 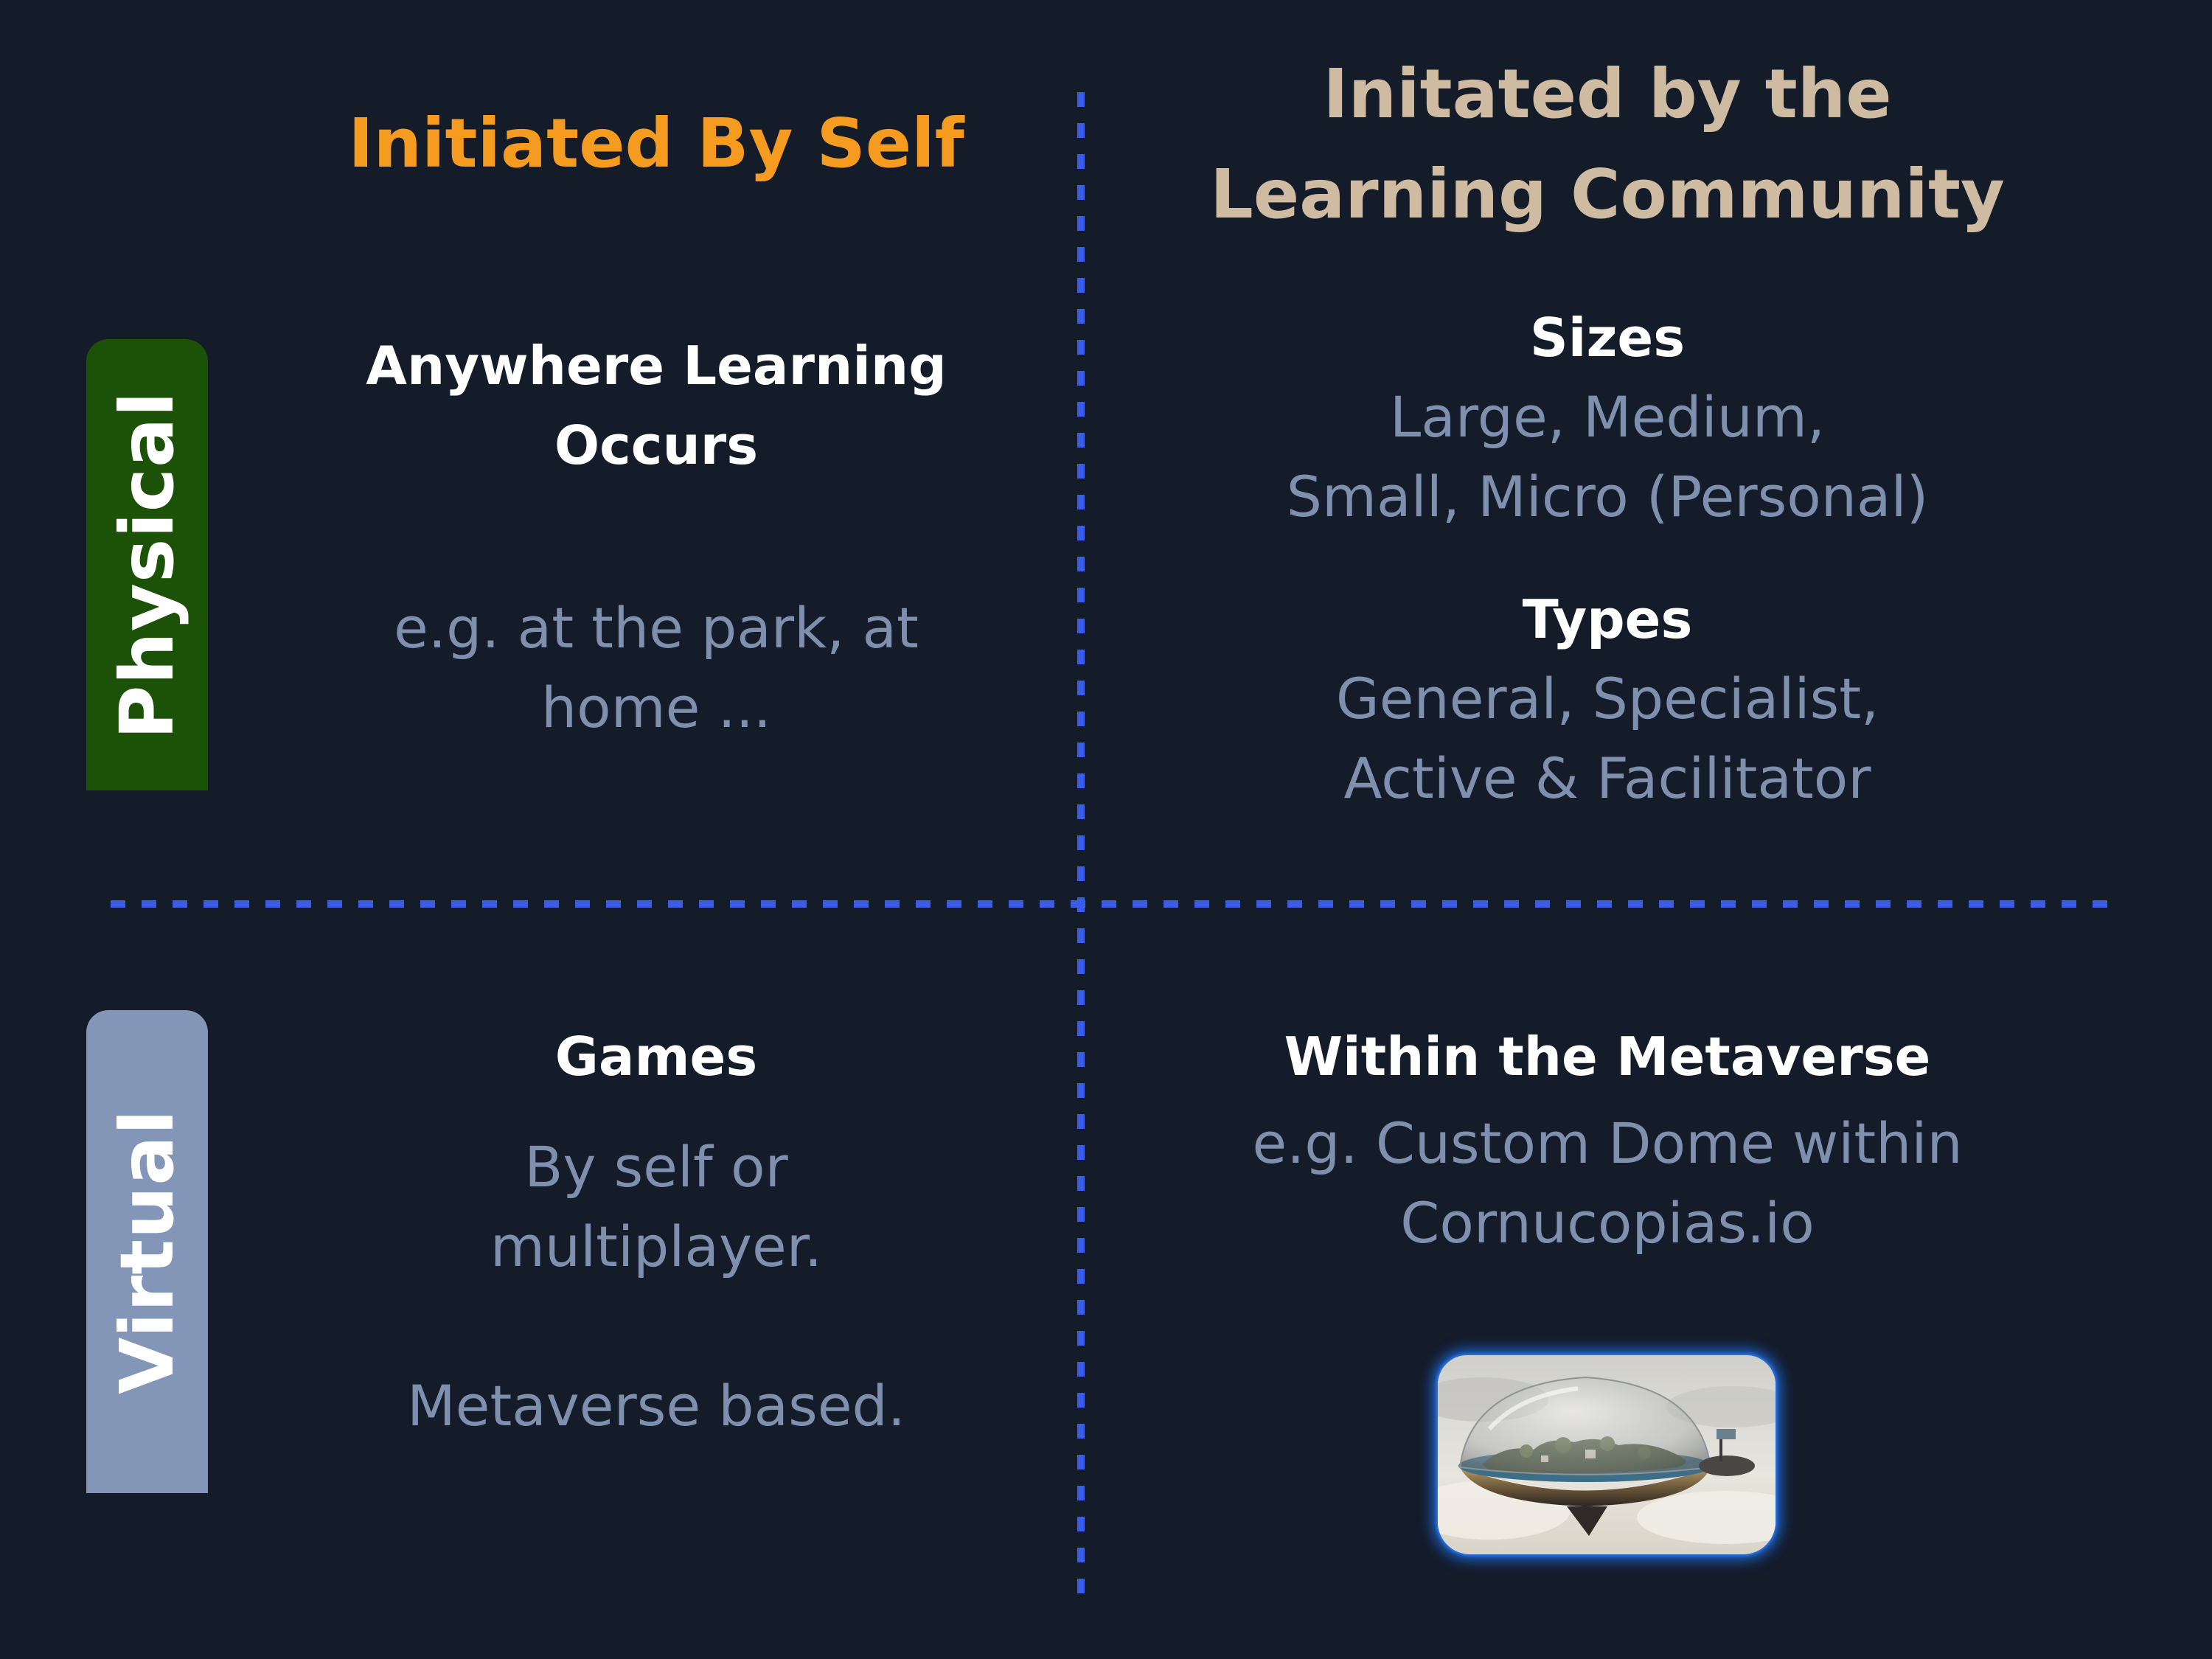 I want to click on dome-island-illustration, so click(x=1606, y=1454).